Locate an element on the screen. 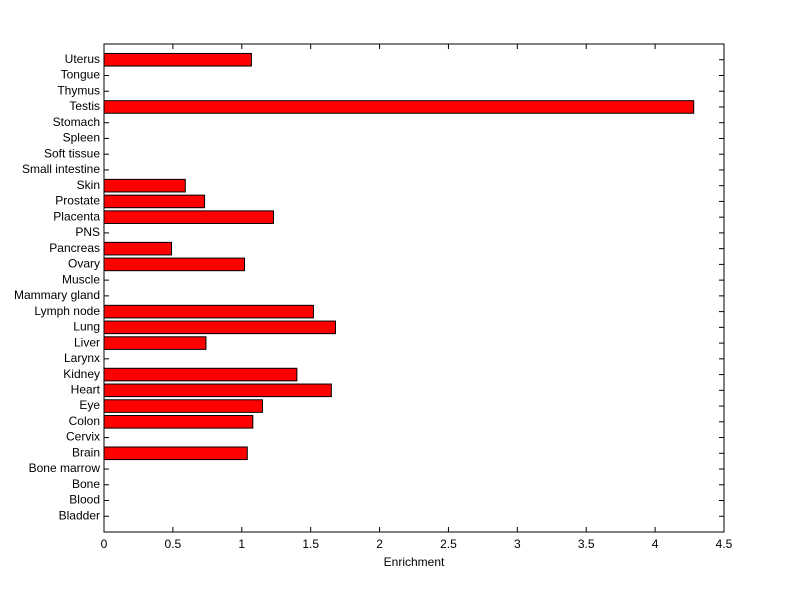 Image resolution: width=800 pixels, height=599 pixels. x-tick-label: 4.5 is located at coordinates (724, 544).